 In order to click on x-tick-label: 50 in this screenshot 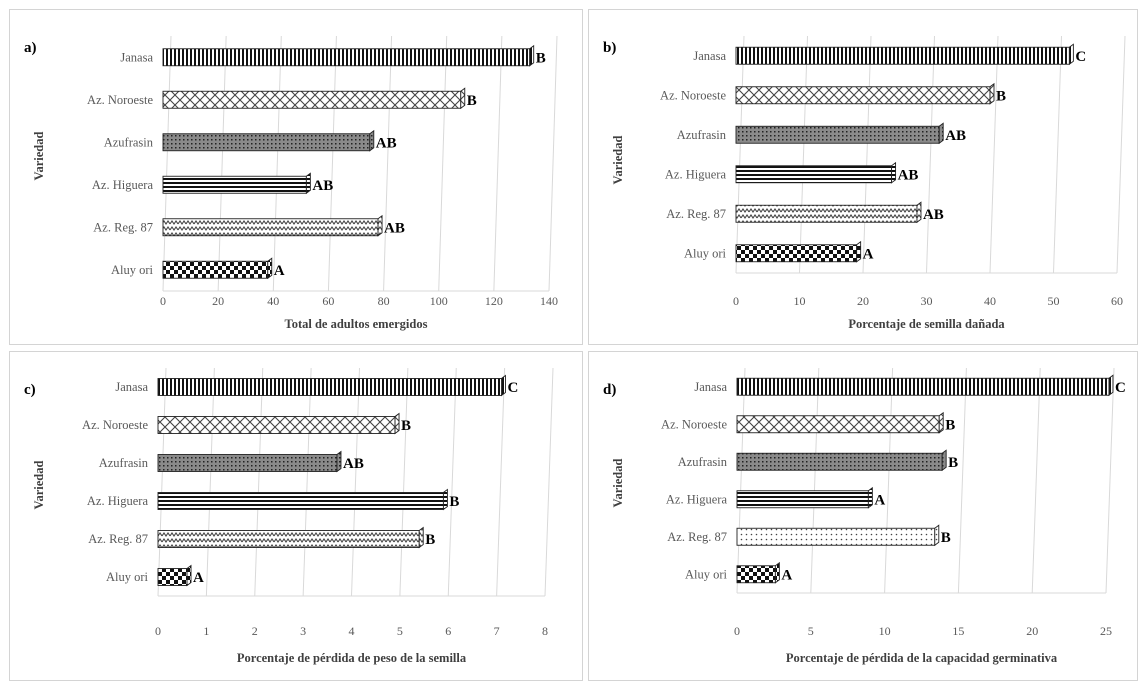, I will do `click(1054, 301)`.